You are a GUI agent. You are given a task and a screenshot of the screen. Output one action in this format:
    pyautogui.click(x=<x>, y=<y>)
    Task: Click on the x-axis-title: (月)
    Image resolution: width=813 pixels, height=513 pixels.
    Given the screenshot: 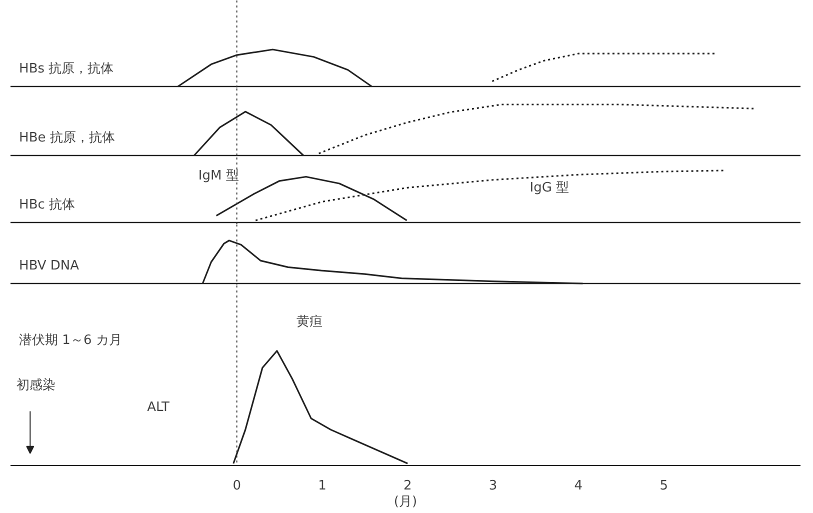 What is the action you would take?
    pyautogui.click(x=406, y=502)
    